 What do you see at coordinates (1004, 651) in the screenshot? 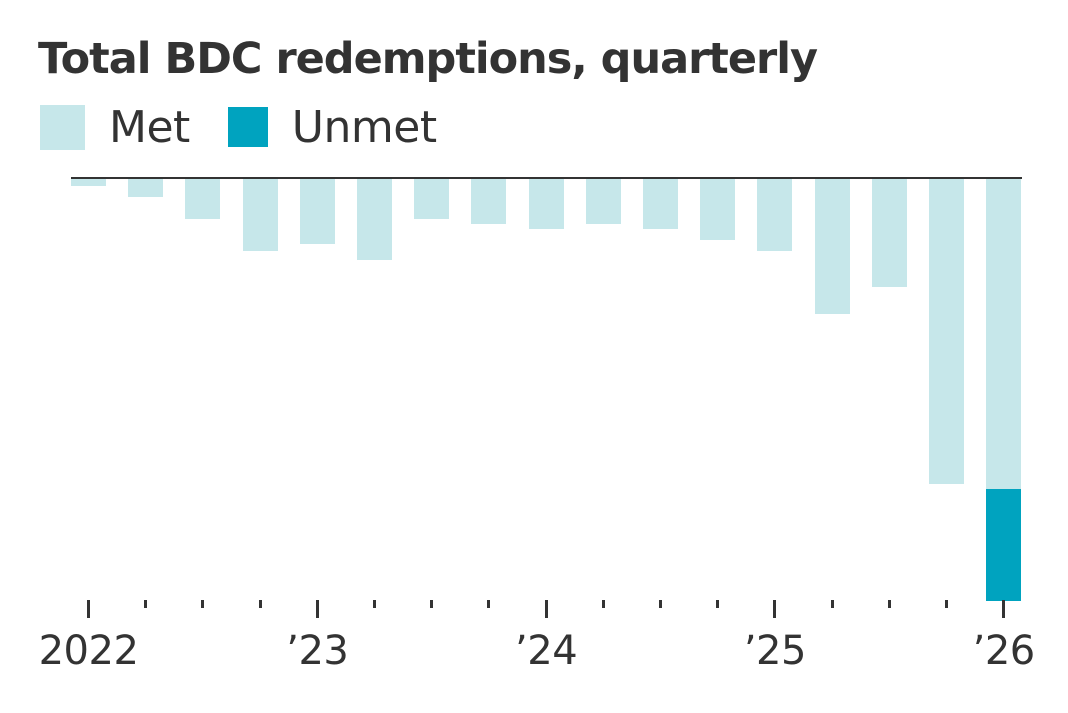
I see `x-axis-label: ’26` at bounding box center [1004, 651].